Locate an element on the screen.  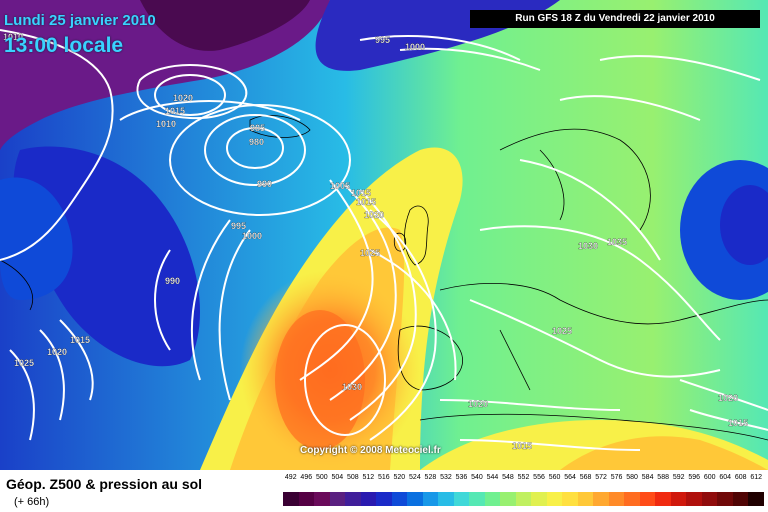
isobar-label: 1035 is located at coordinates (617, 242).